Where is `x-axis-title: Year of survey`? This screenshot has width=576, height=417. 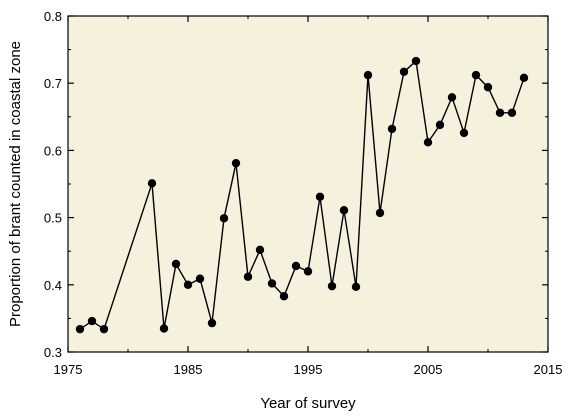 x-axis-title: Year of survey is located at coordinates (308, 403).